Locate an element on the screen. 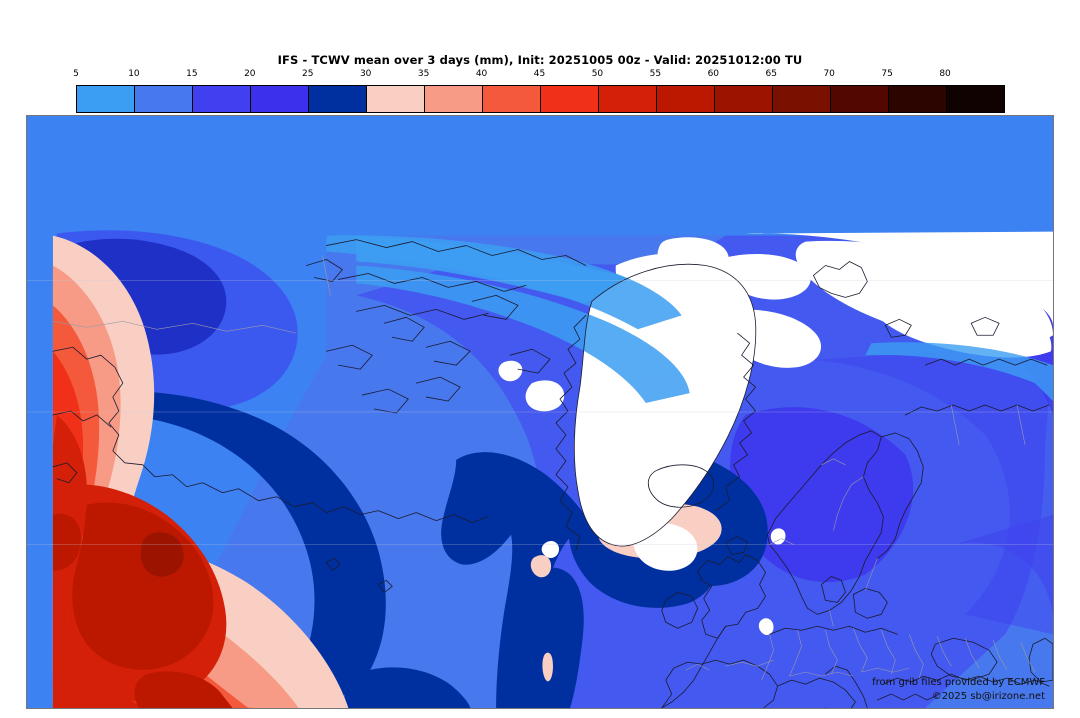 The image size is (1080, 718). colorbar-tick-55: 55 is located at coordinates (655, 74).